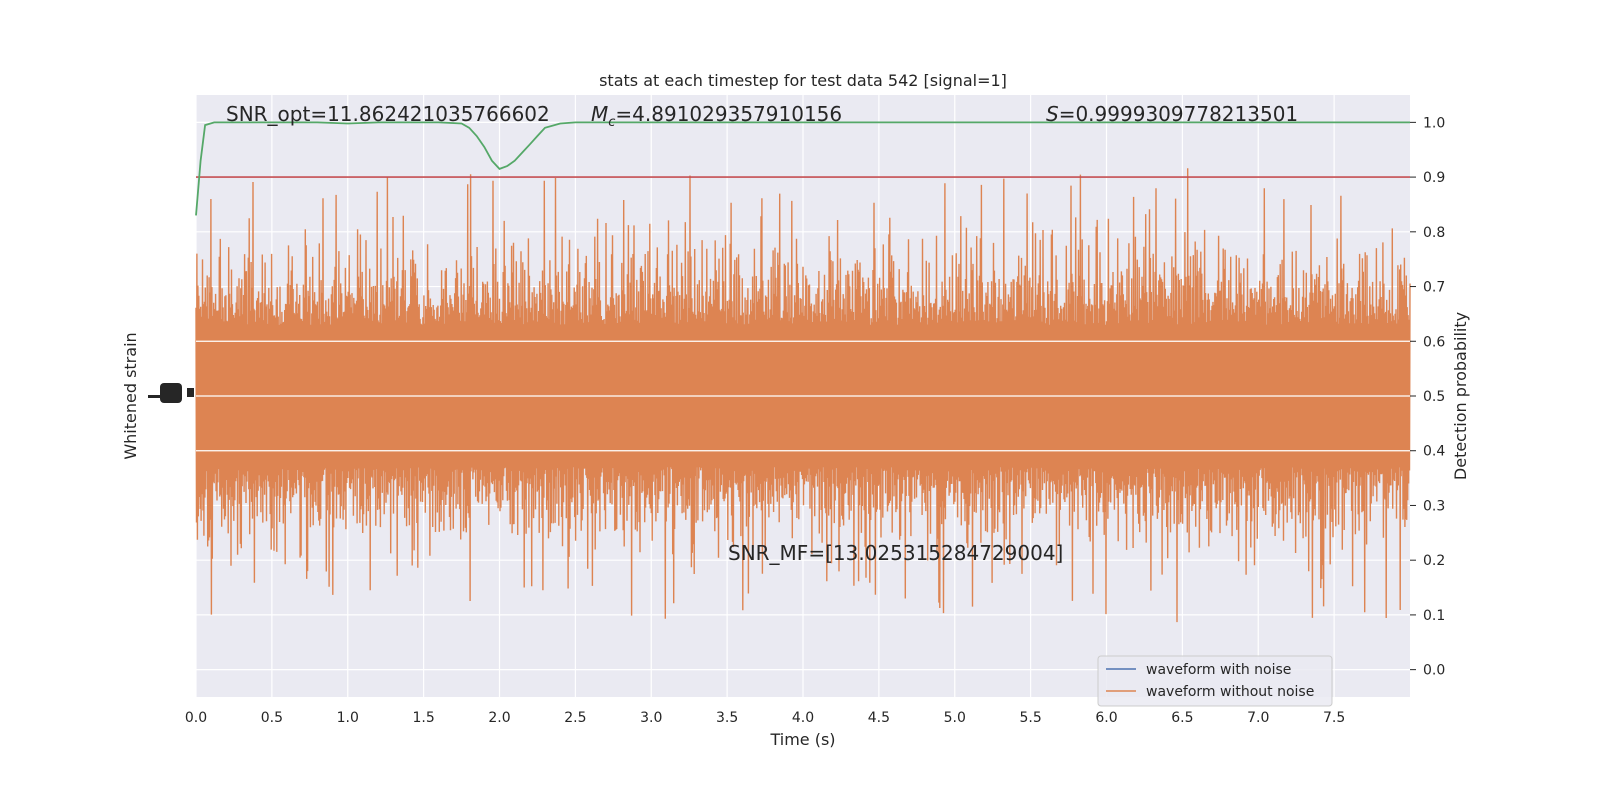 This screenshot has width=1600, height=800. I want to click on legend-label-waveform-without-noise: waveform without noise, so click(1230, 692).